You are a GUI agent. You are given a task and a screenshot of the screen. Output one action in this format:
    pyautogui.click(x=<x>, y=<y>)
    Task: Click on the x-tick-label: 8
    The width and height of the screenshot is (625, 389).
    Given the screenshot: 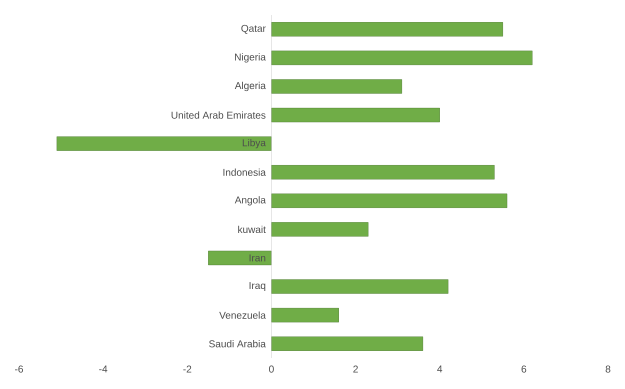 What is the action you would take?
    pyautogui.click(x=608, y=369)
    